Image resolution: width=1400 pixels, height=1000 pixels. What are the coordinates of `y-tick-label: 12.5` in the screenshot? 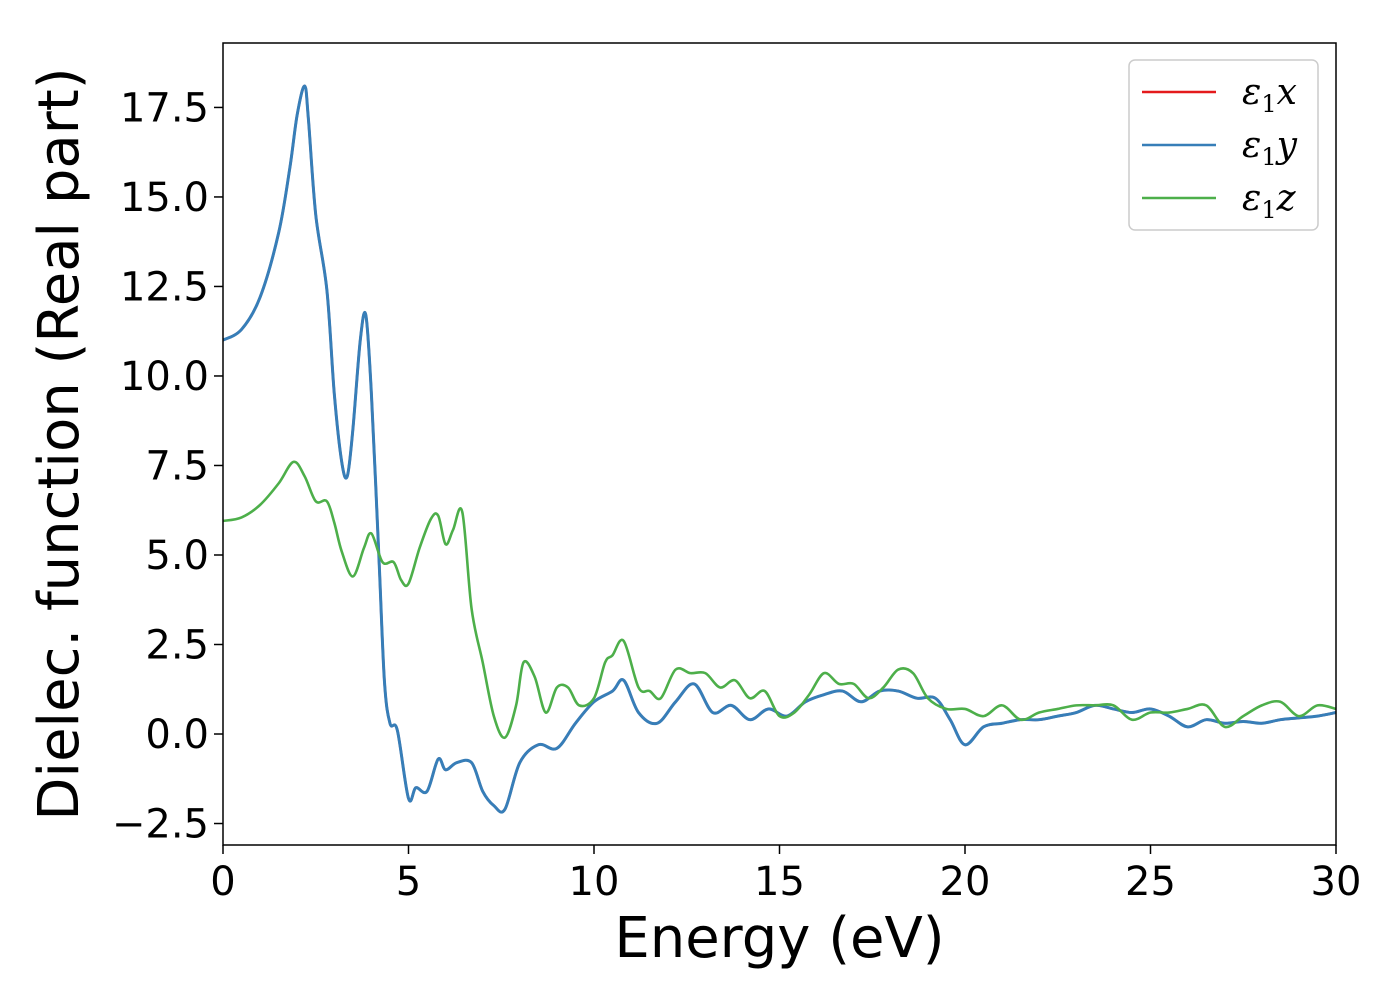 It's located at (164, 287).